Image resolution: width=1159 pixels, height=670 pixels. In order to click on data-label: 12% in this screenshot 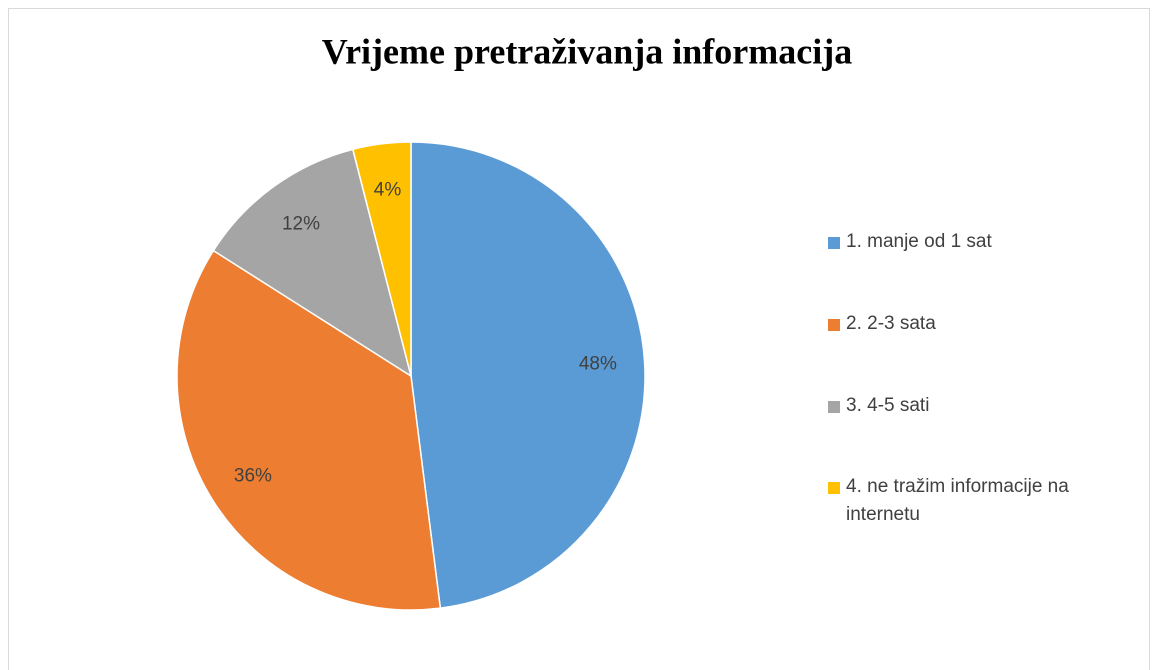, I will do `click(301, 224)`.